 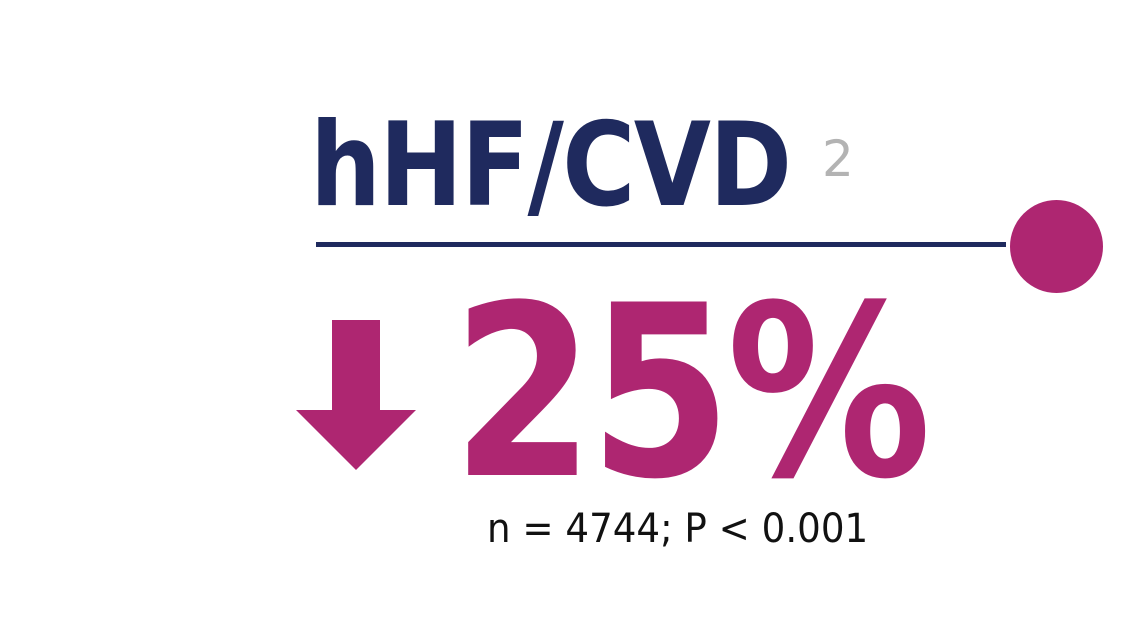 What do you see at coordinates (678, 529) in the screenshot?
I see `statistics-text: n = 4744; P < 0.001` at bounding box center [678, 529].